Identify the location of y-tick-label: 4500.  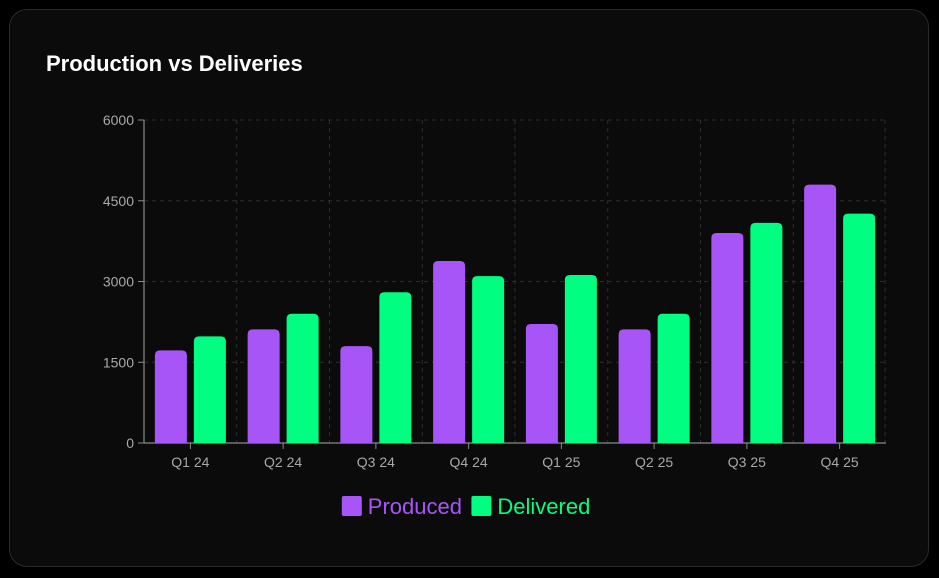
(118, 201).